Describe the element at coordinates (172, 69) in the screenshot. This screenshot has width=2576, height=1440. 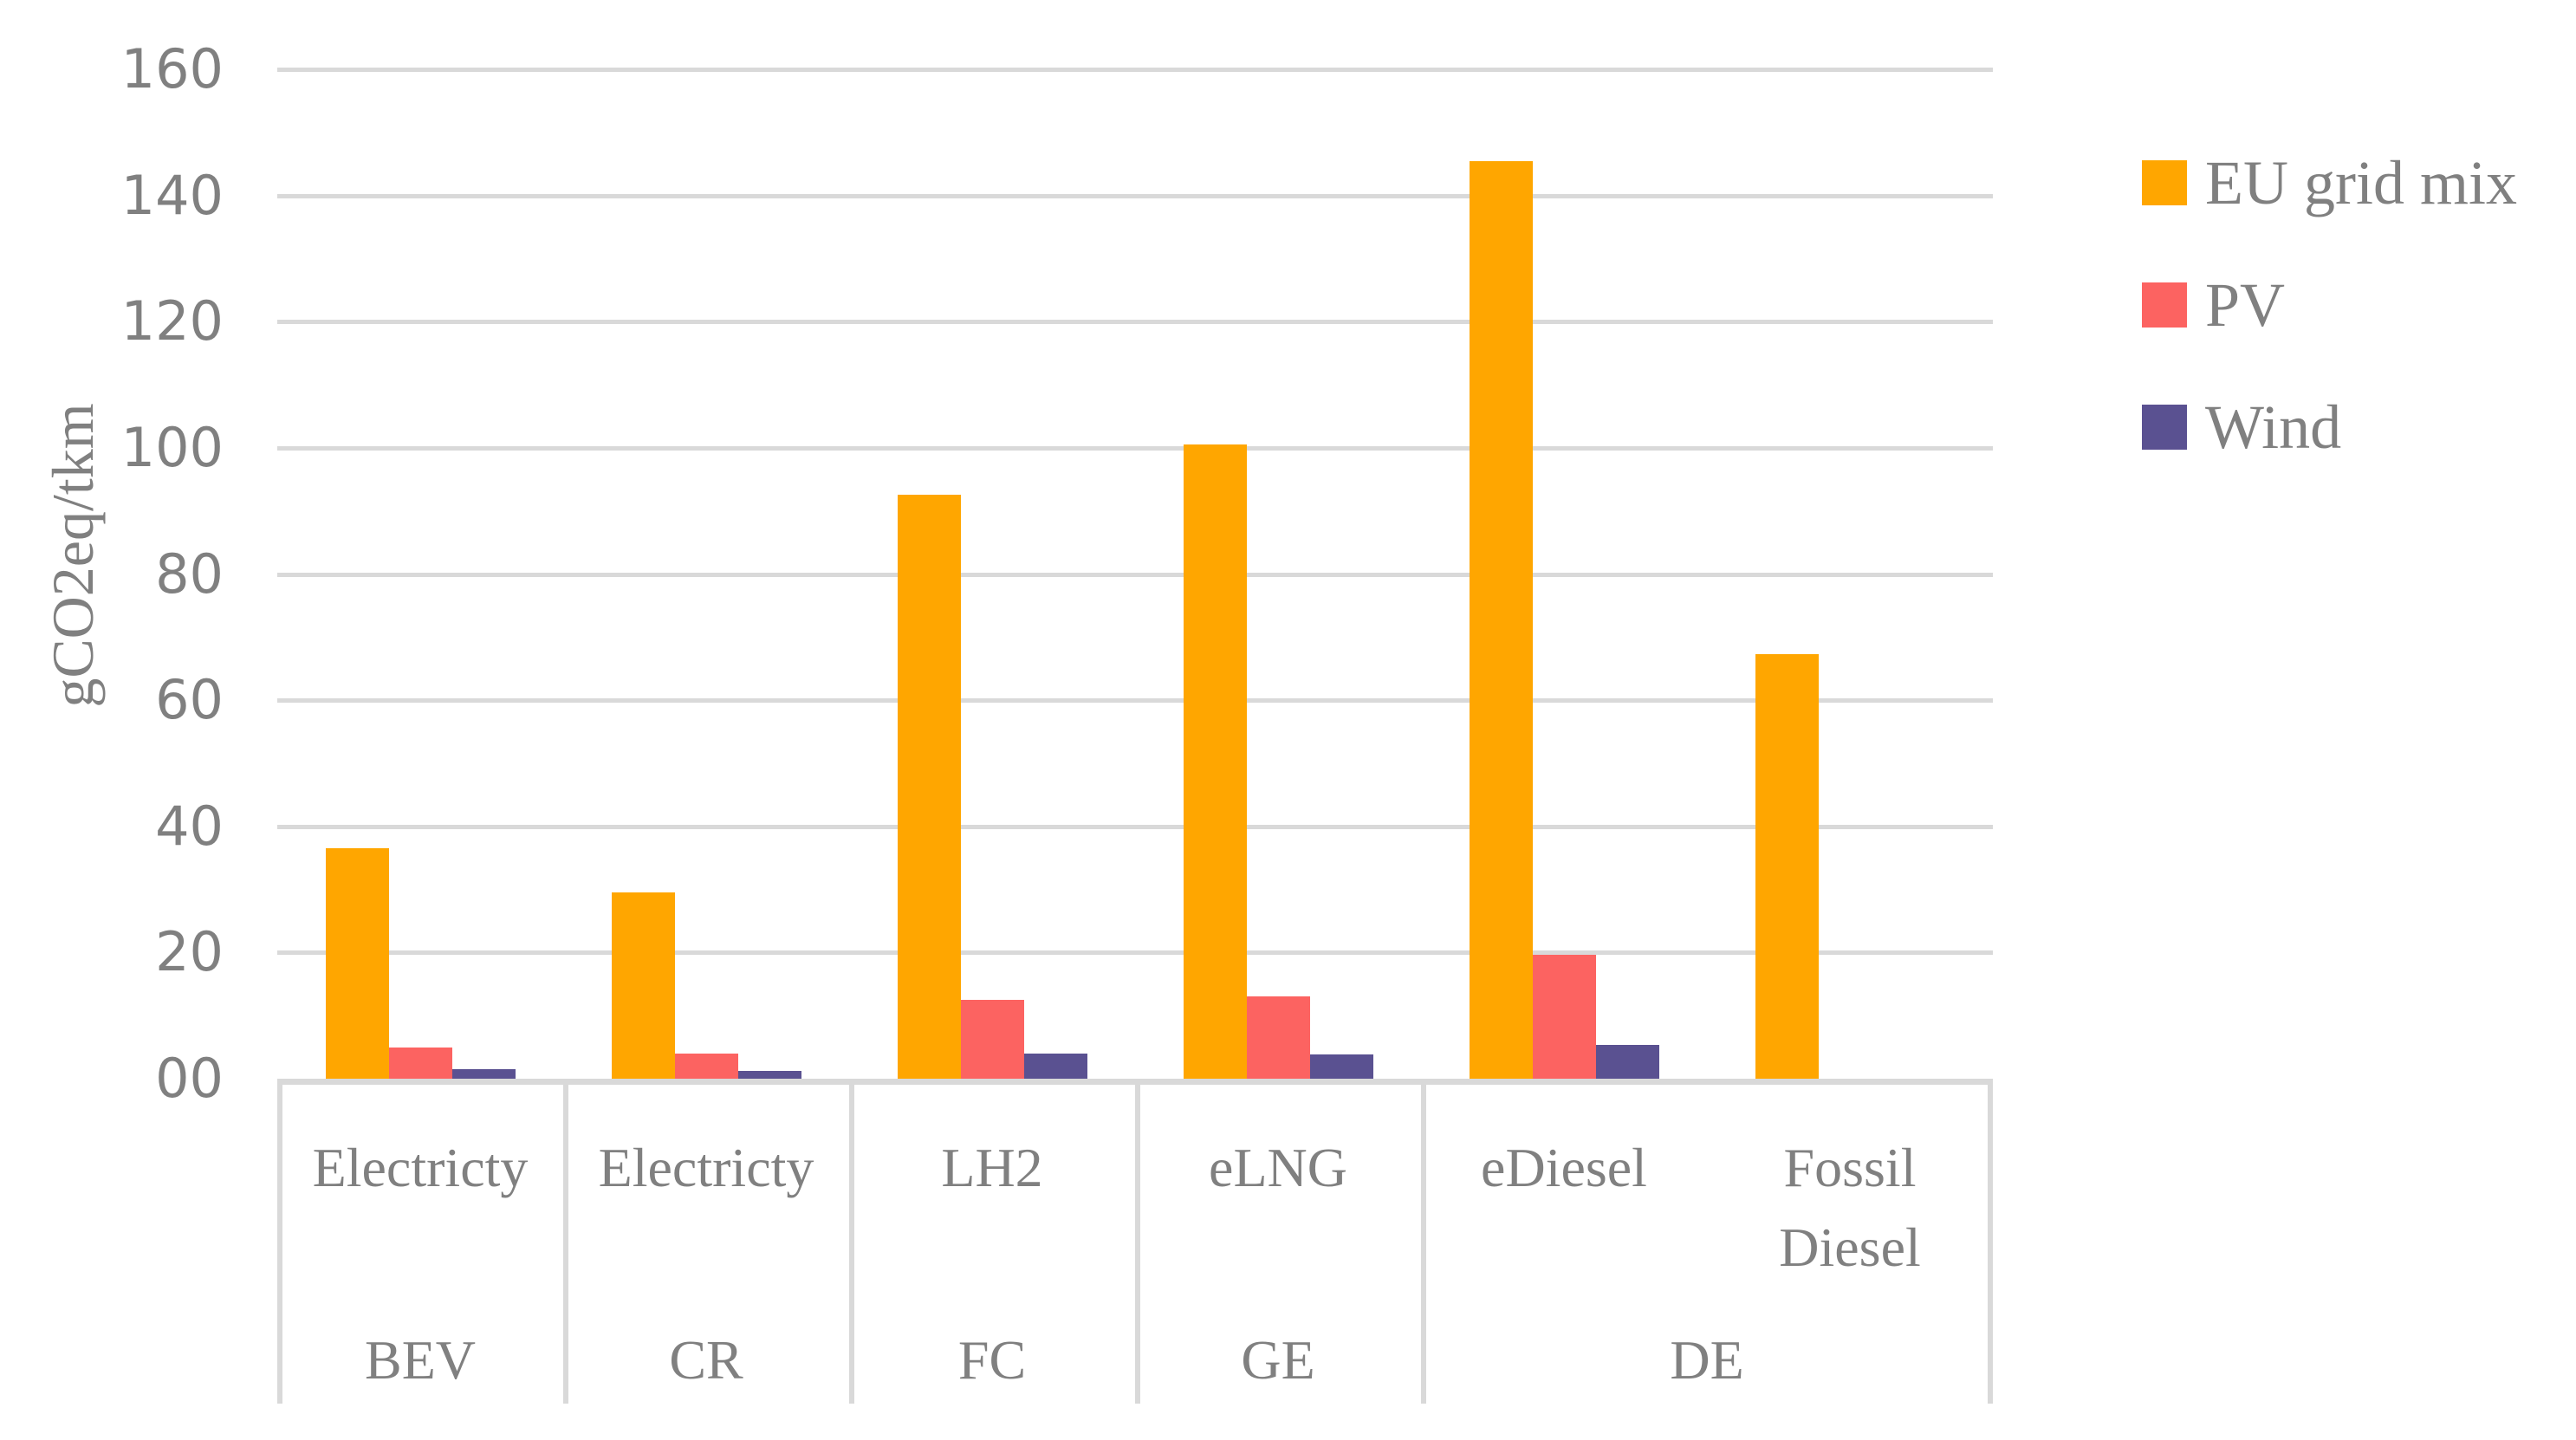
I see `y-tick-label: 160` at that location.